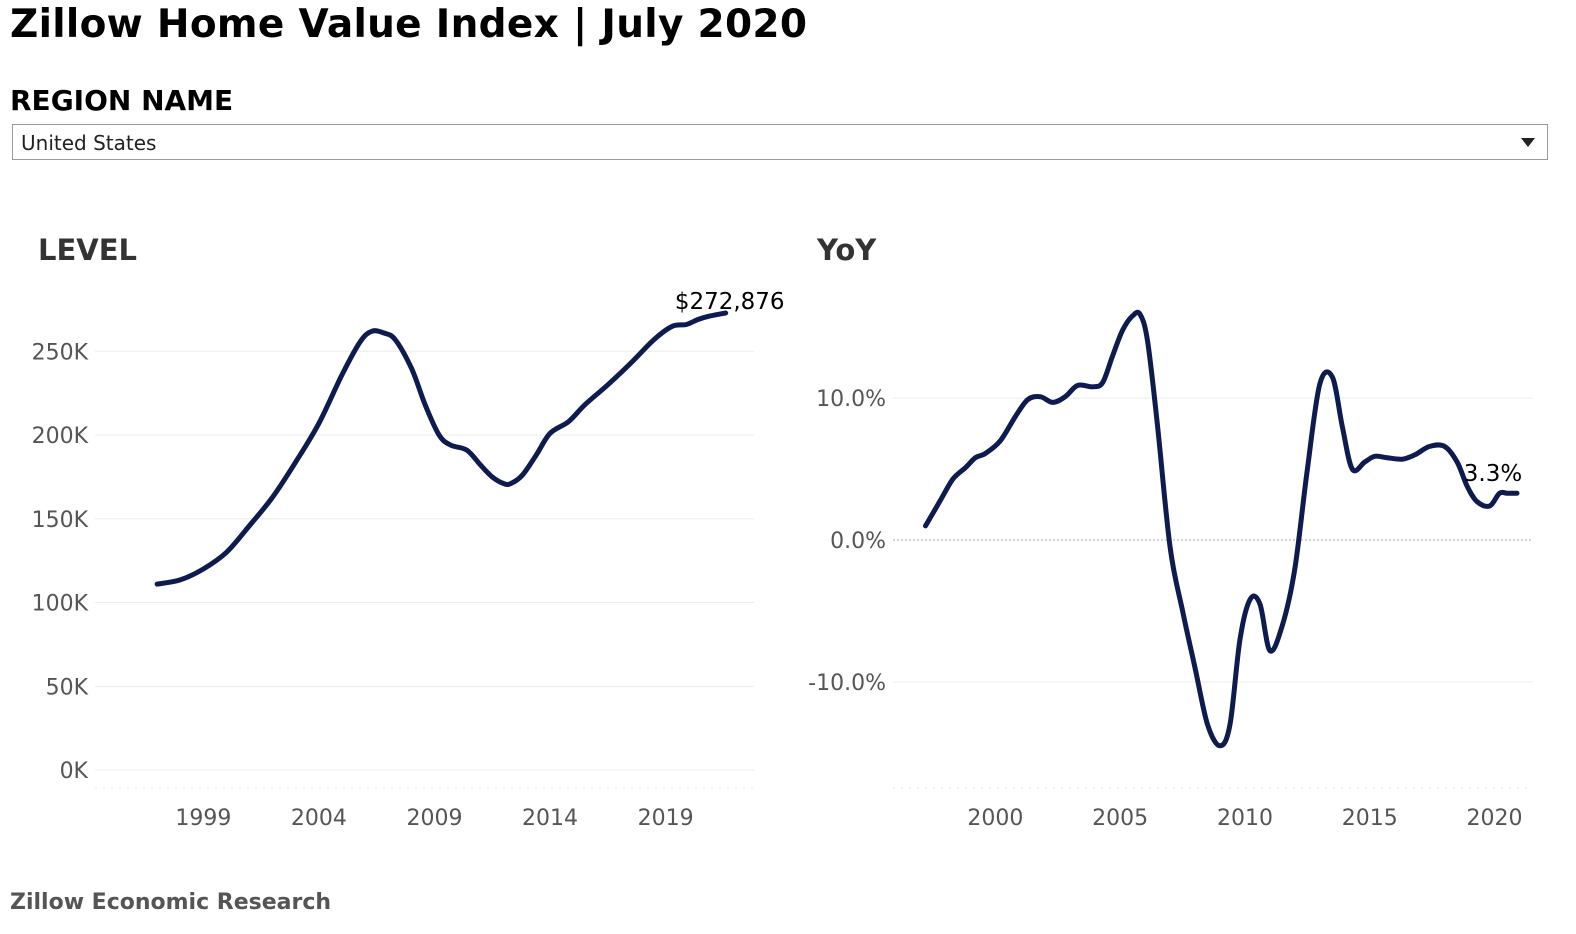 The width and height of the screenshot is (1576, 934). What do you see at coordinates (666, 818) in the screenshot?
I see `level-x-tick-label: 2019` at bounding box center [666, 818].